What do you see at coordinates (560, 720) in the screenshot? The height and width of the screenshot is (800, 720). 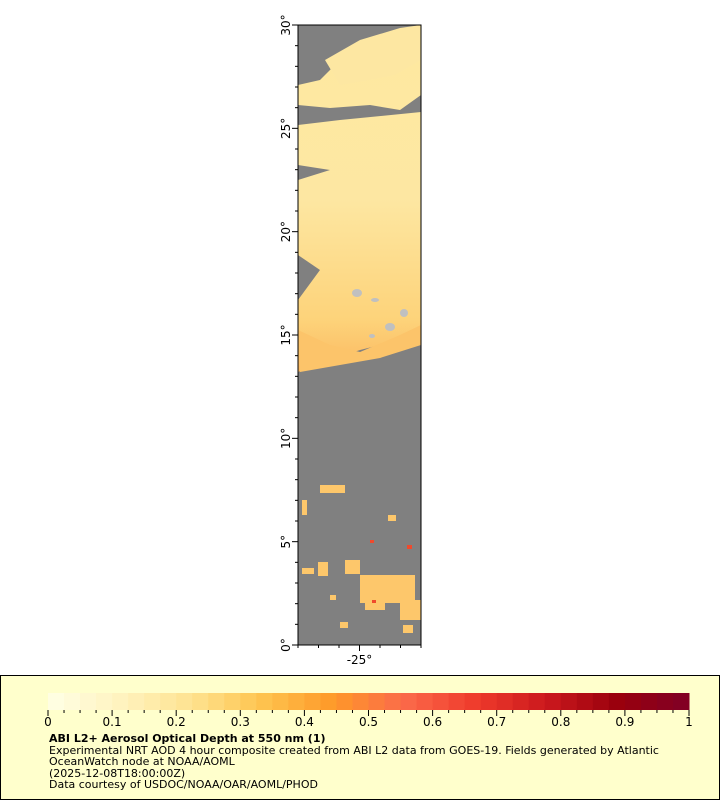 I see `colorbar-tick-label: 0.8` at bounding box center [560, 720].